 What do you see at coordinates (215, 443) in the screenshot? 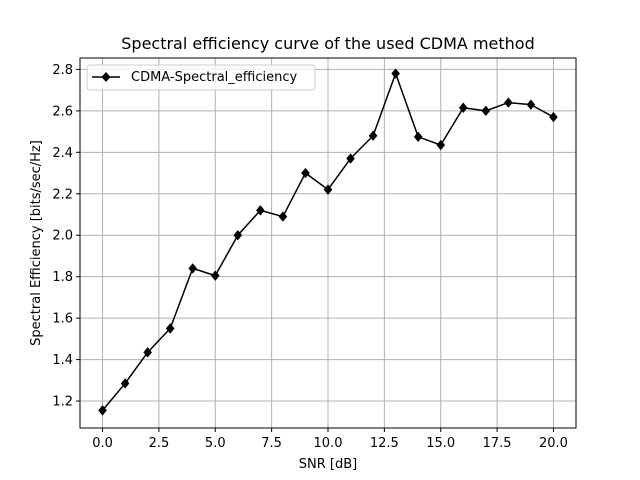
I see `x-tick-label: 5.0` at bounding box center [215, 443].